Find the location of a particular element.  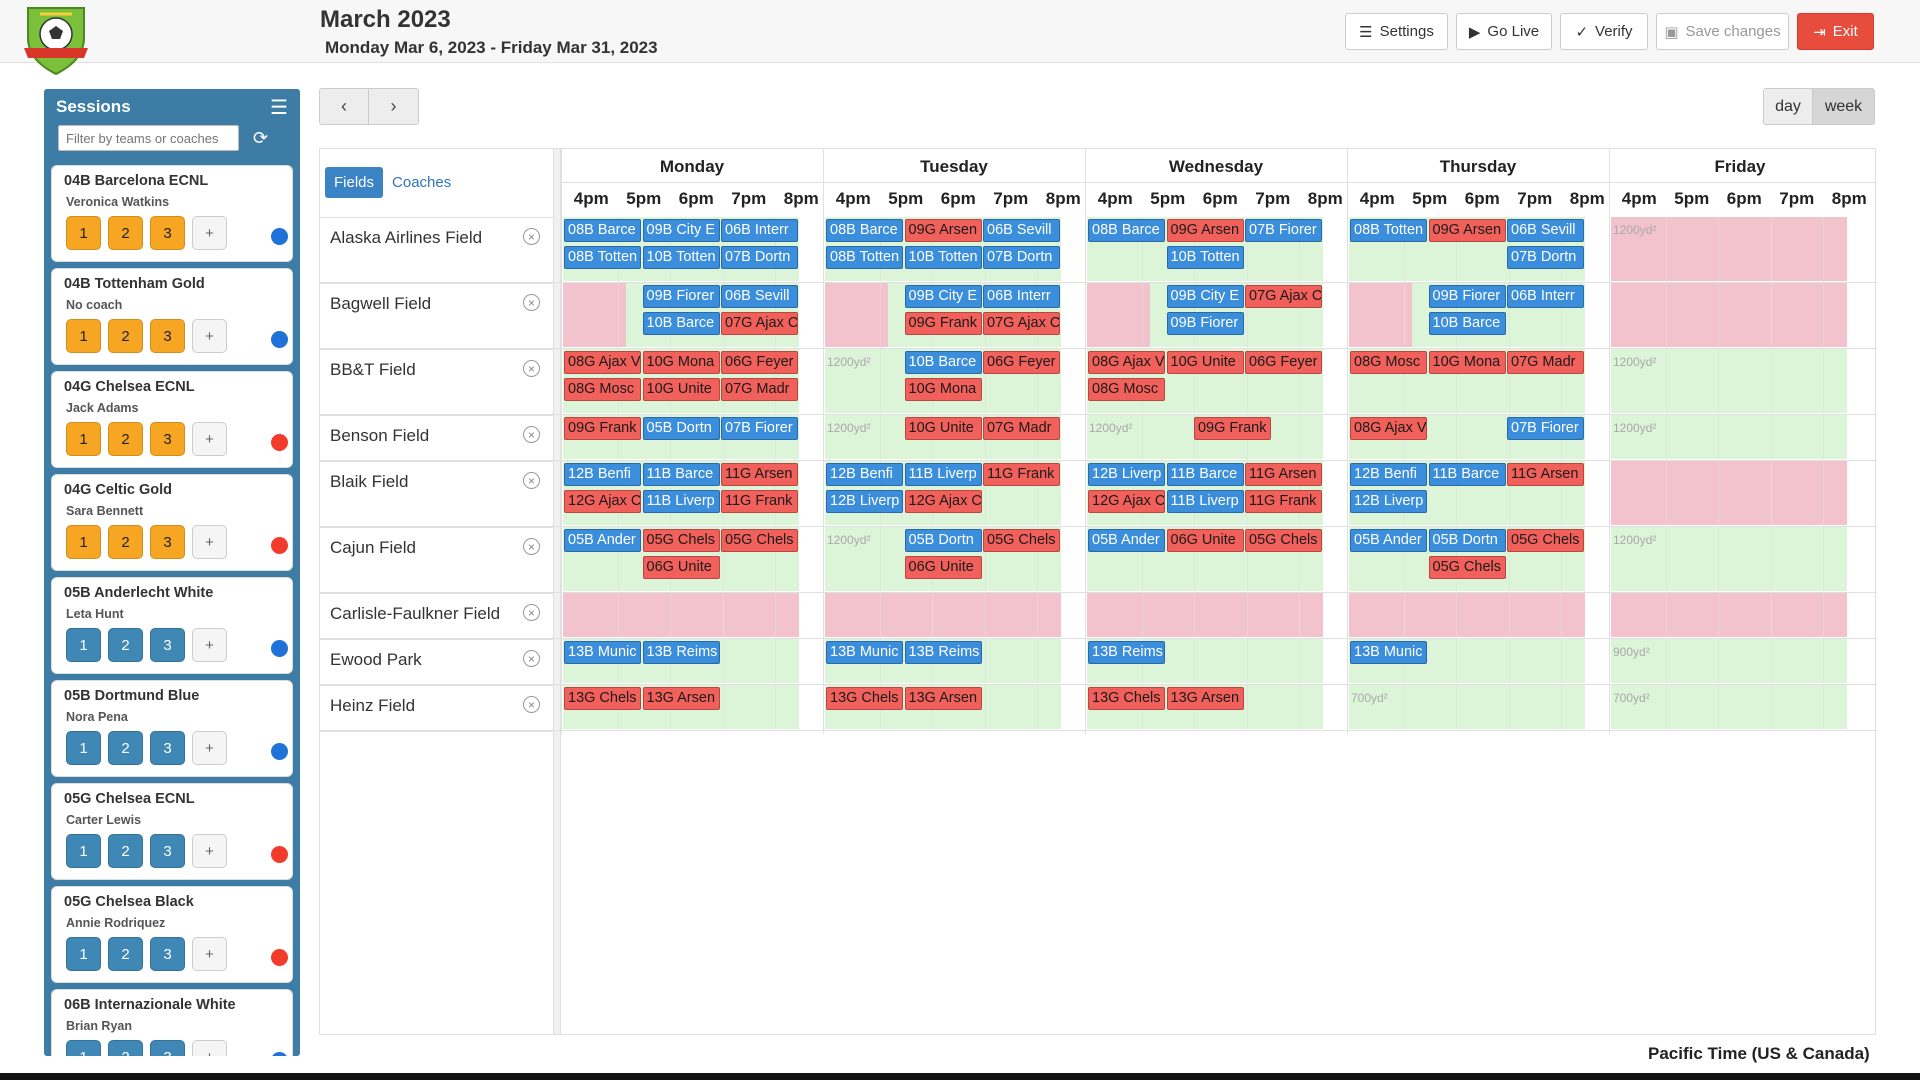

field-name: Benson Field is located at coordinates (380, 435).